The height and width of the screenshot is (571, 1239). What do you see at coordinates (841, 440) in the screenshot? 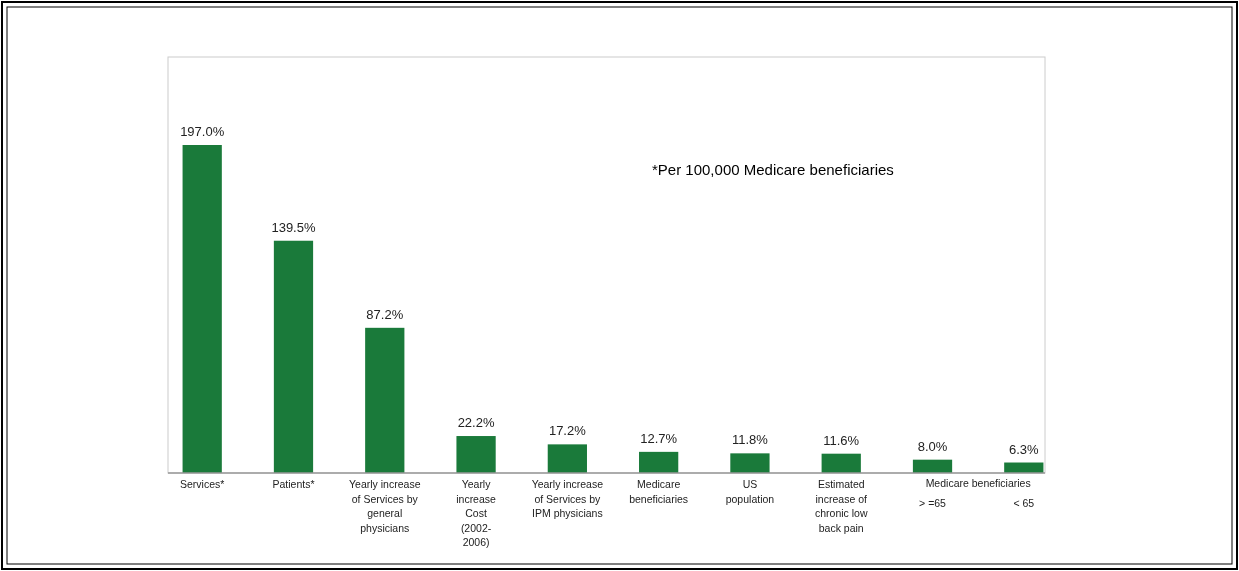
I see `data-label: 11.6%` at bounding box center [841, 440].